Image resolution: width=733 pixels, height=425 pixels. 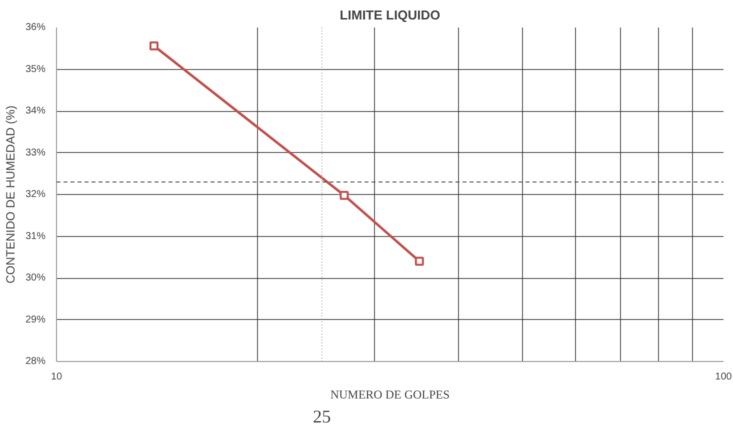 What do you see at coordinates (35, 320) in the screenshot?
I see `y-tick-label: 29%` at bounding box center [35, 320].